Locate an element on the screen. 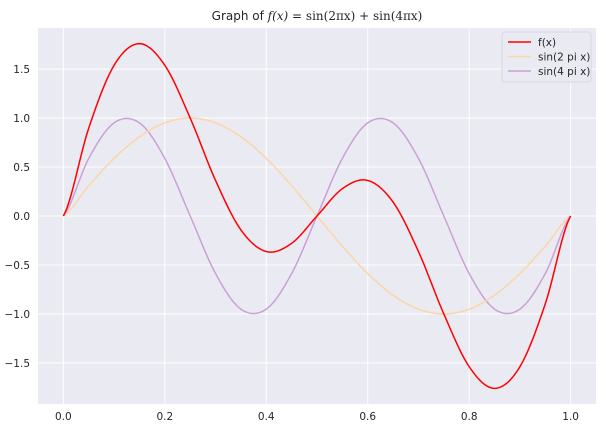  x-tick-label: 0.2 is located at coordinates (164, 417).